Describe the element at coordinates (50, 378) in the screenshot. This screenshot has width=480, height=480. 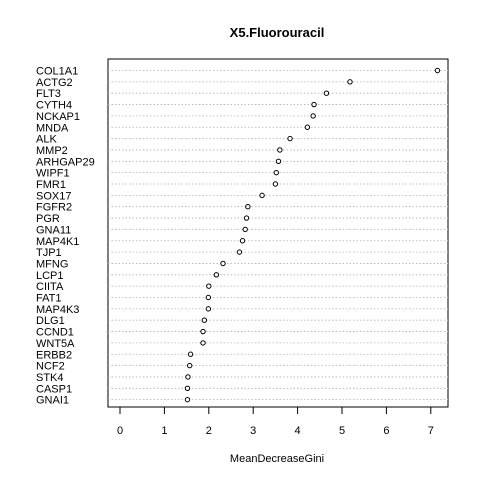
I see `row-label: STK4` at that location.